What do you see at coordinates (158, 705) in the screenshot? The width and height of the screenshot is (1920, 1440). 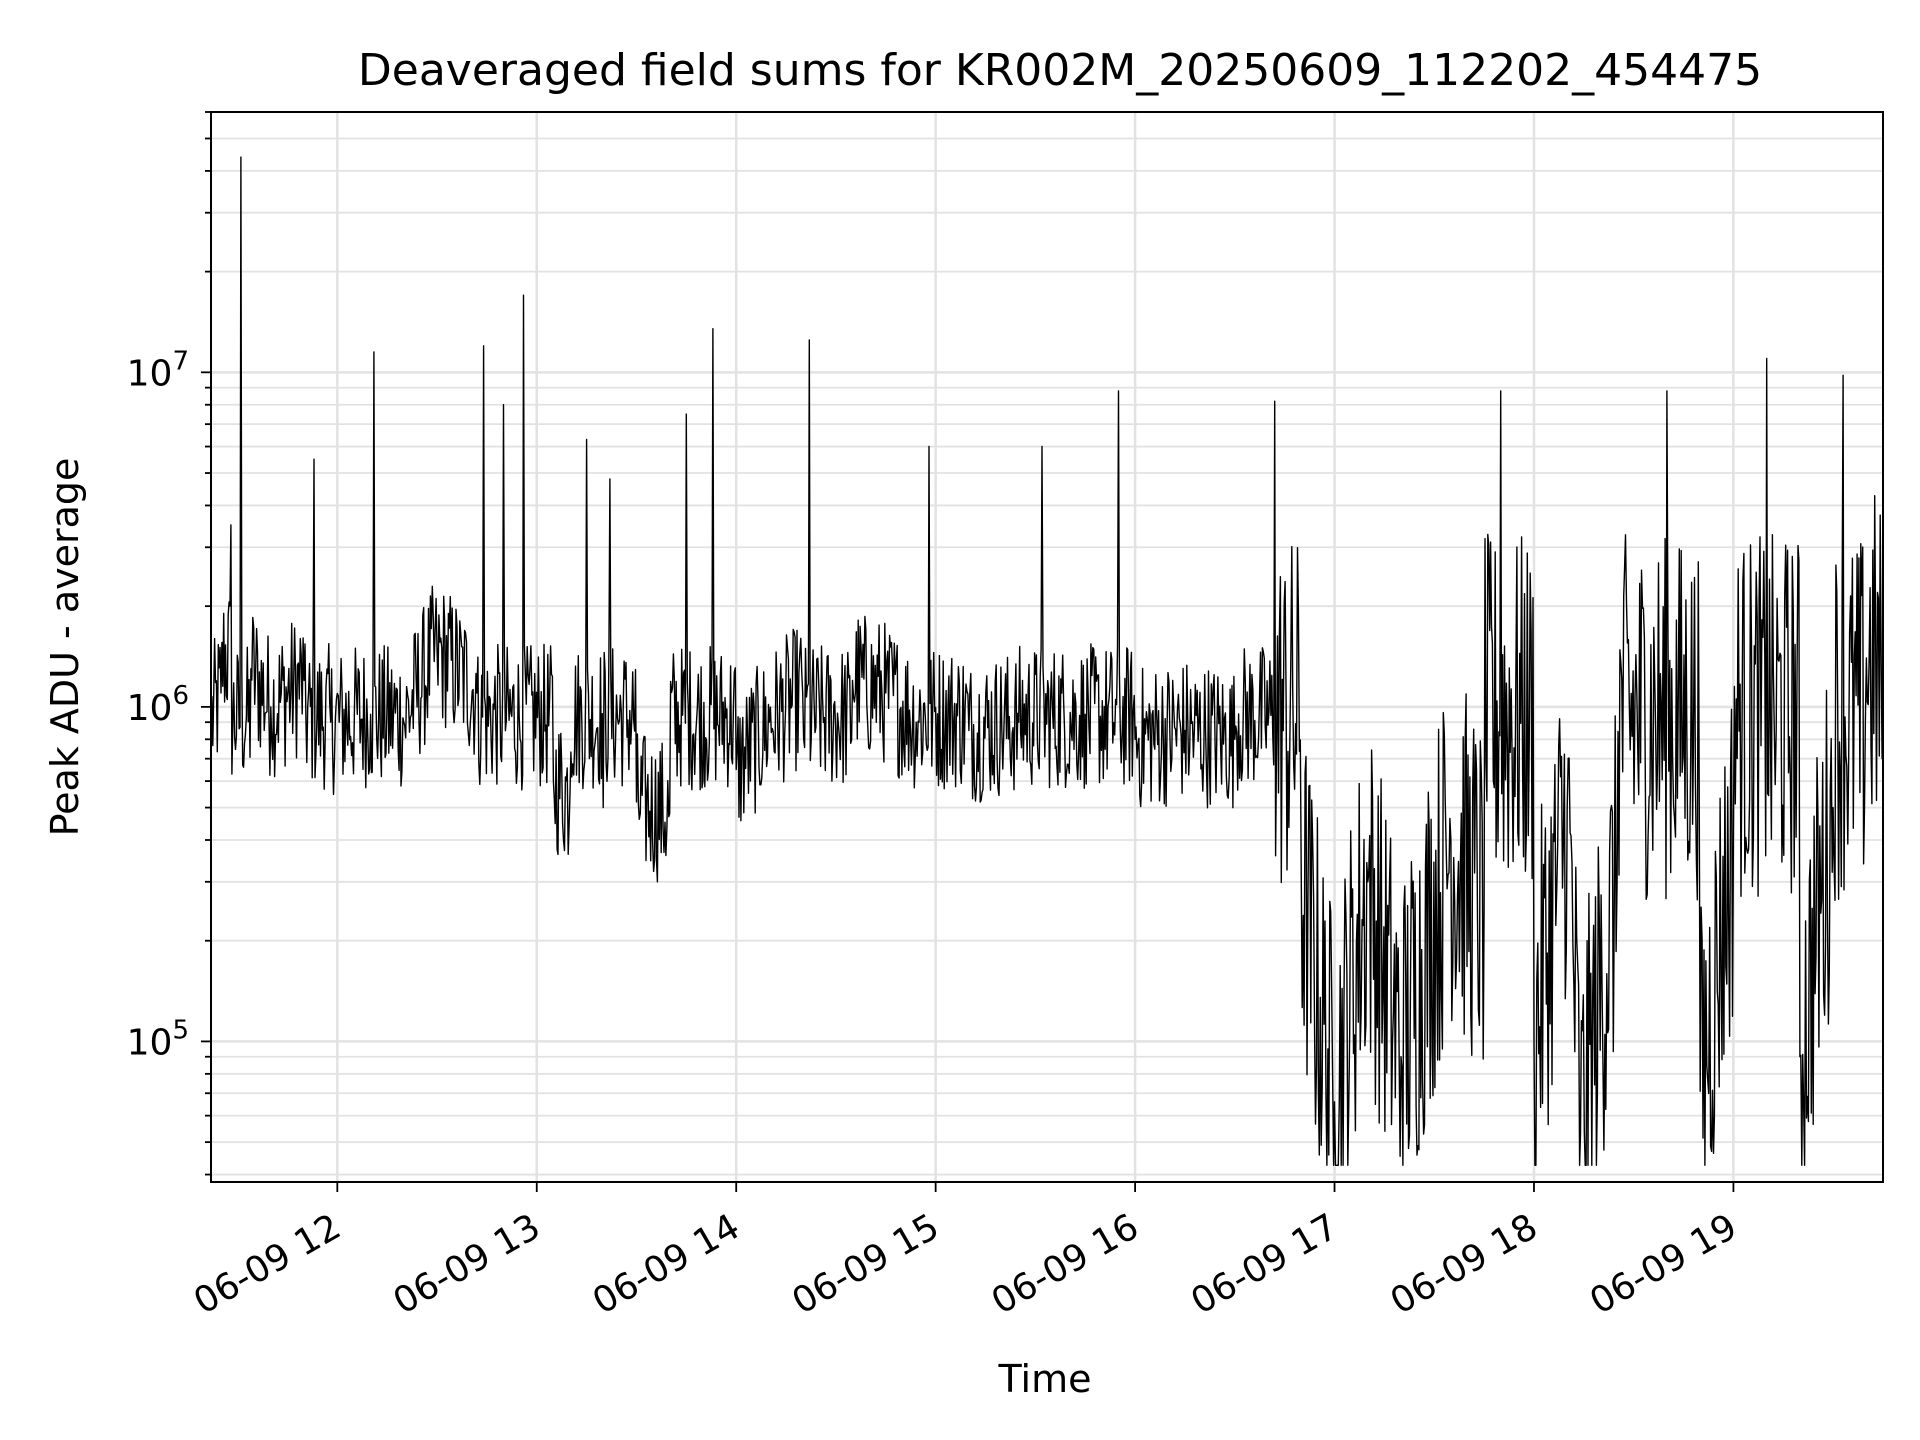 I see `y-tick-label: 10⁶` at bounding box center [158, 705].